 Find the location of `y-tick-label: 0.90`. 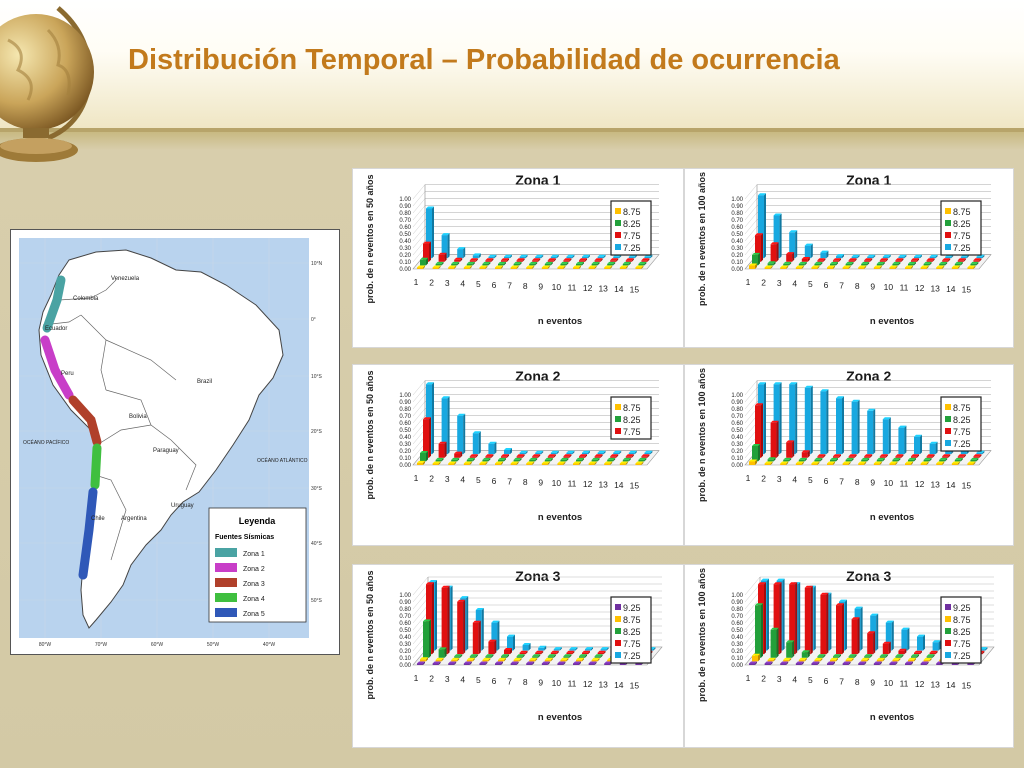

y-tick-label: 0.90 is located at coordinates (737, 603).